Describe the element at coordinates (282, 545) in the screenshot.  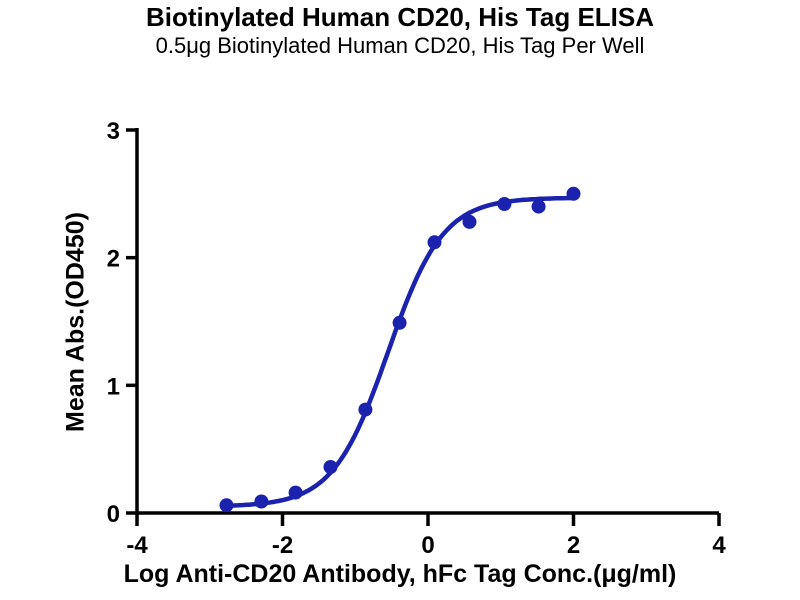
I see `x-tick-label: -2` at that location.